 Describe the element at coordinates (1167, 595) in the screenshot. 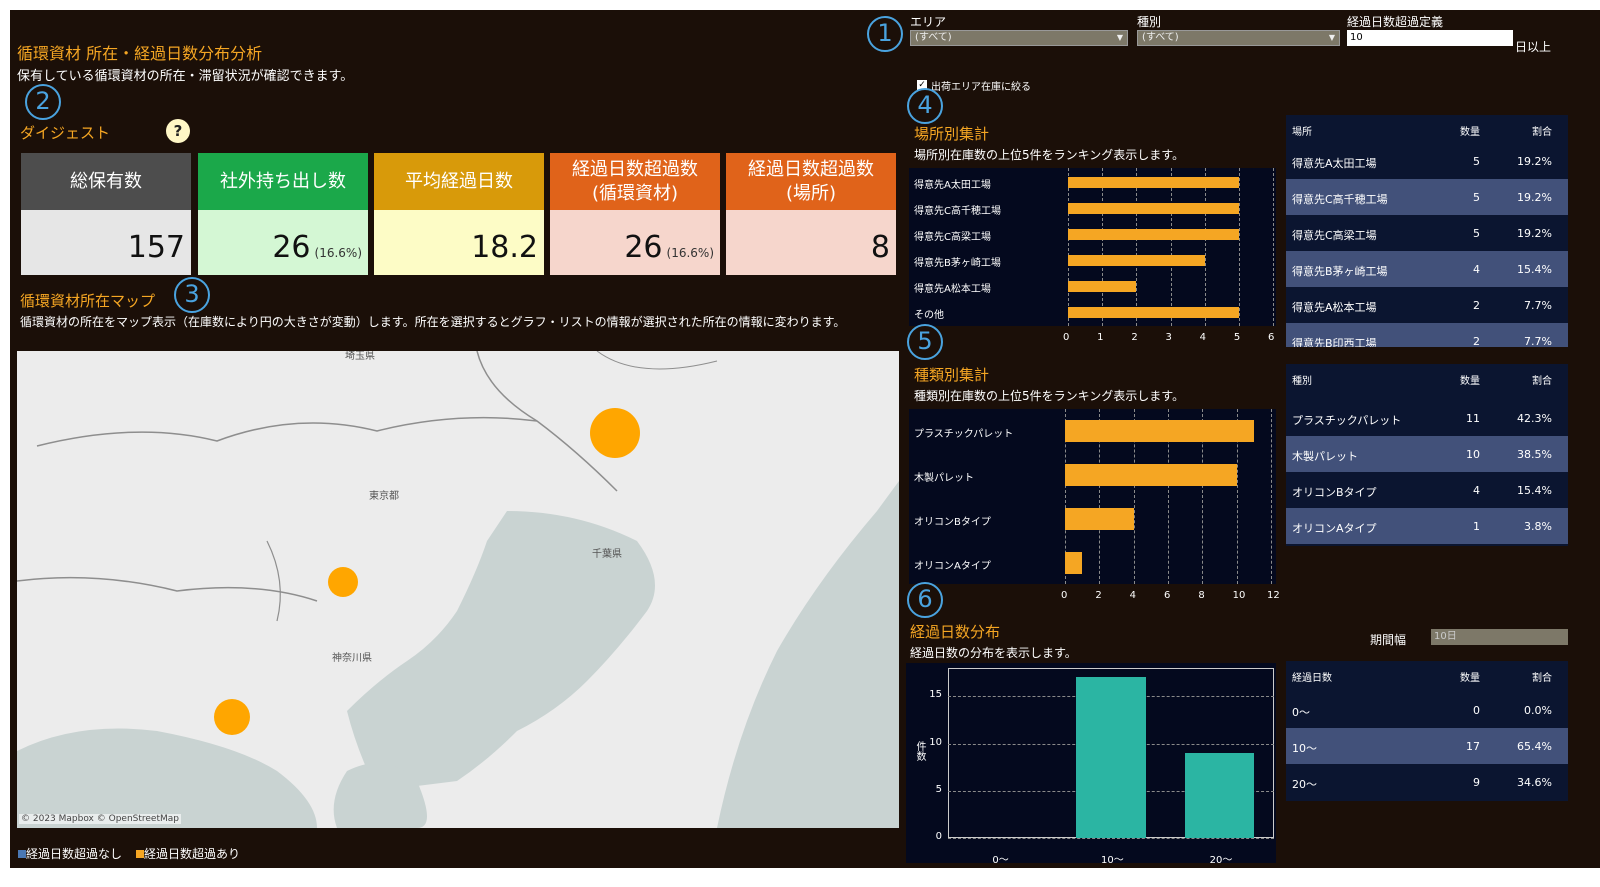

I see `chart-tick-label: 6` at that location.